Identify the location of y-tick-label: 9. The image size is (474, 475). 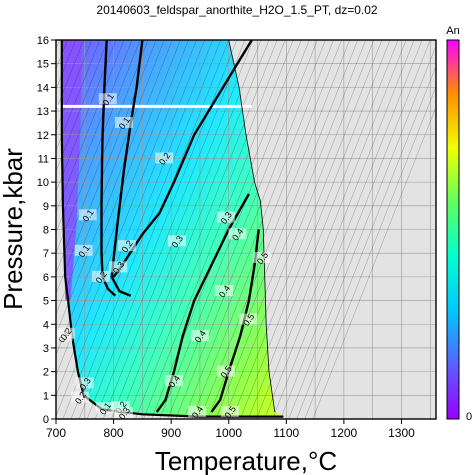
(46, 207).